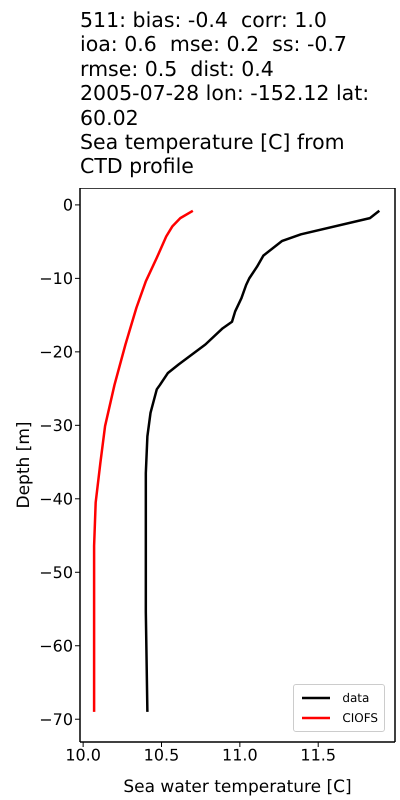 This screenshot has width=400, height=800. I want to click on x-tick-label: 10.0, so click(83, 754).